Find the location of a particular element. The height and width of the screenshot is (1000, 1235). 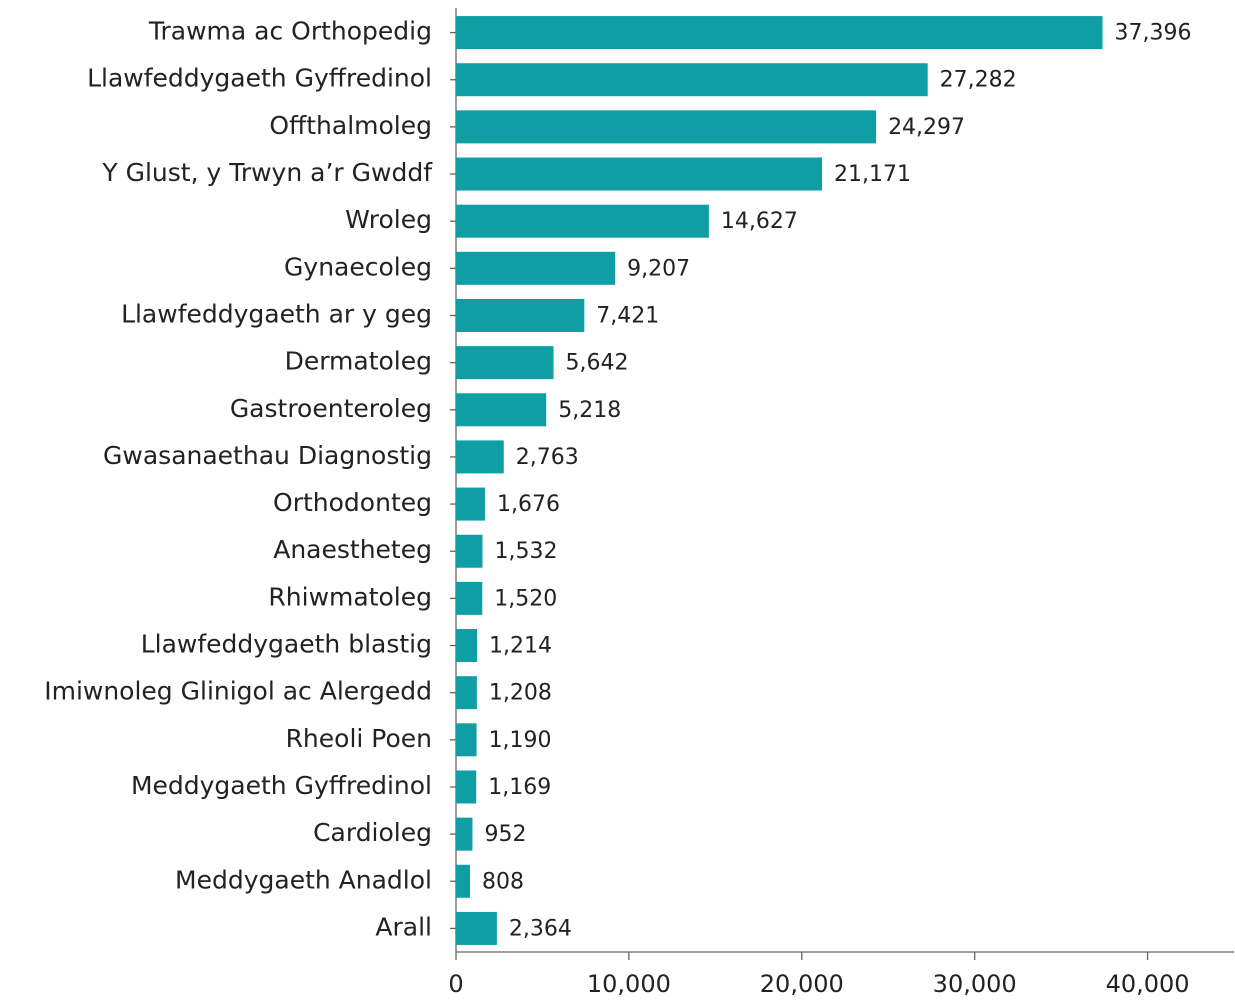

value-label: 9,207 is located at coordinates (658, 268).